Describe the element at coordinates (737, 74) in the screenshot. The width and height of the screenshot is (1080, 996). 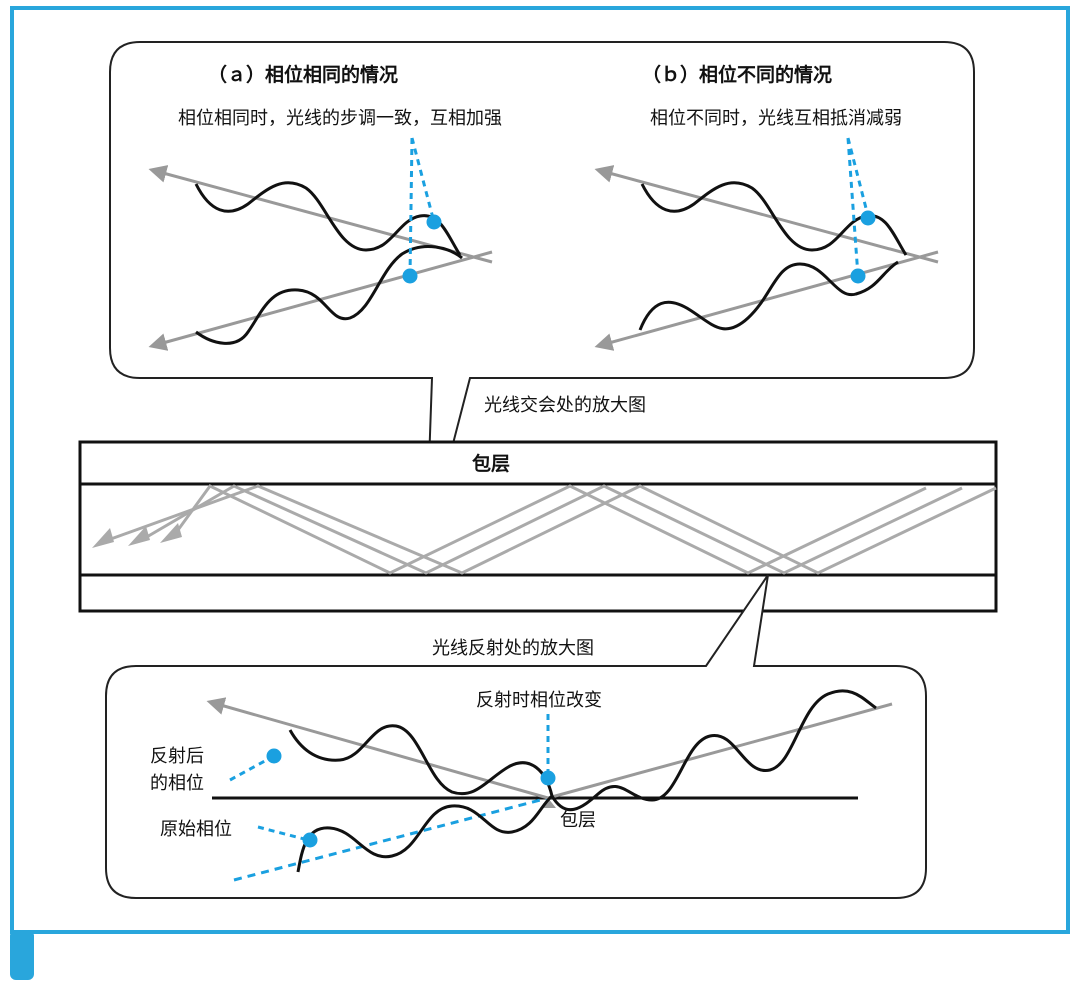
I see `panel-b-title: （ｂ）相位不同的情况` at that location.